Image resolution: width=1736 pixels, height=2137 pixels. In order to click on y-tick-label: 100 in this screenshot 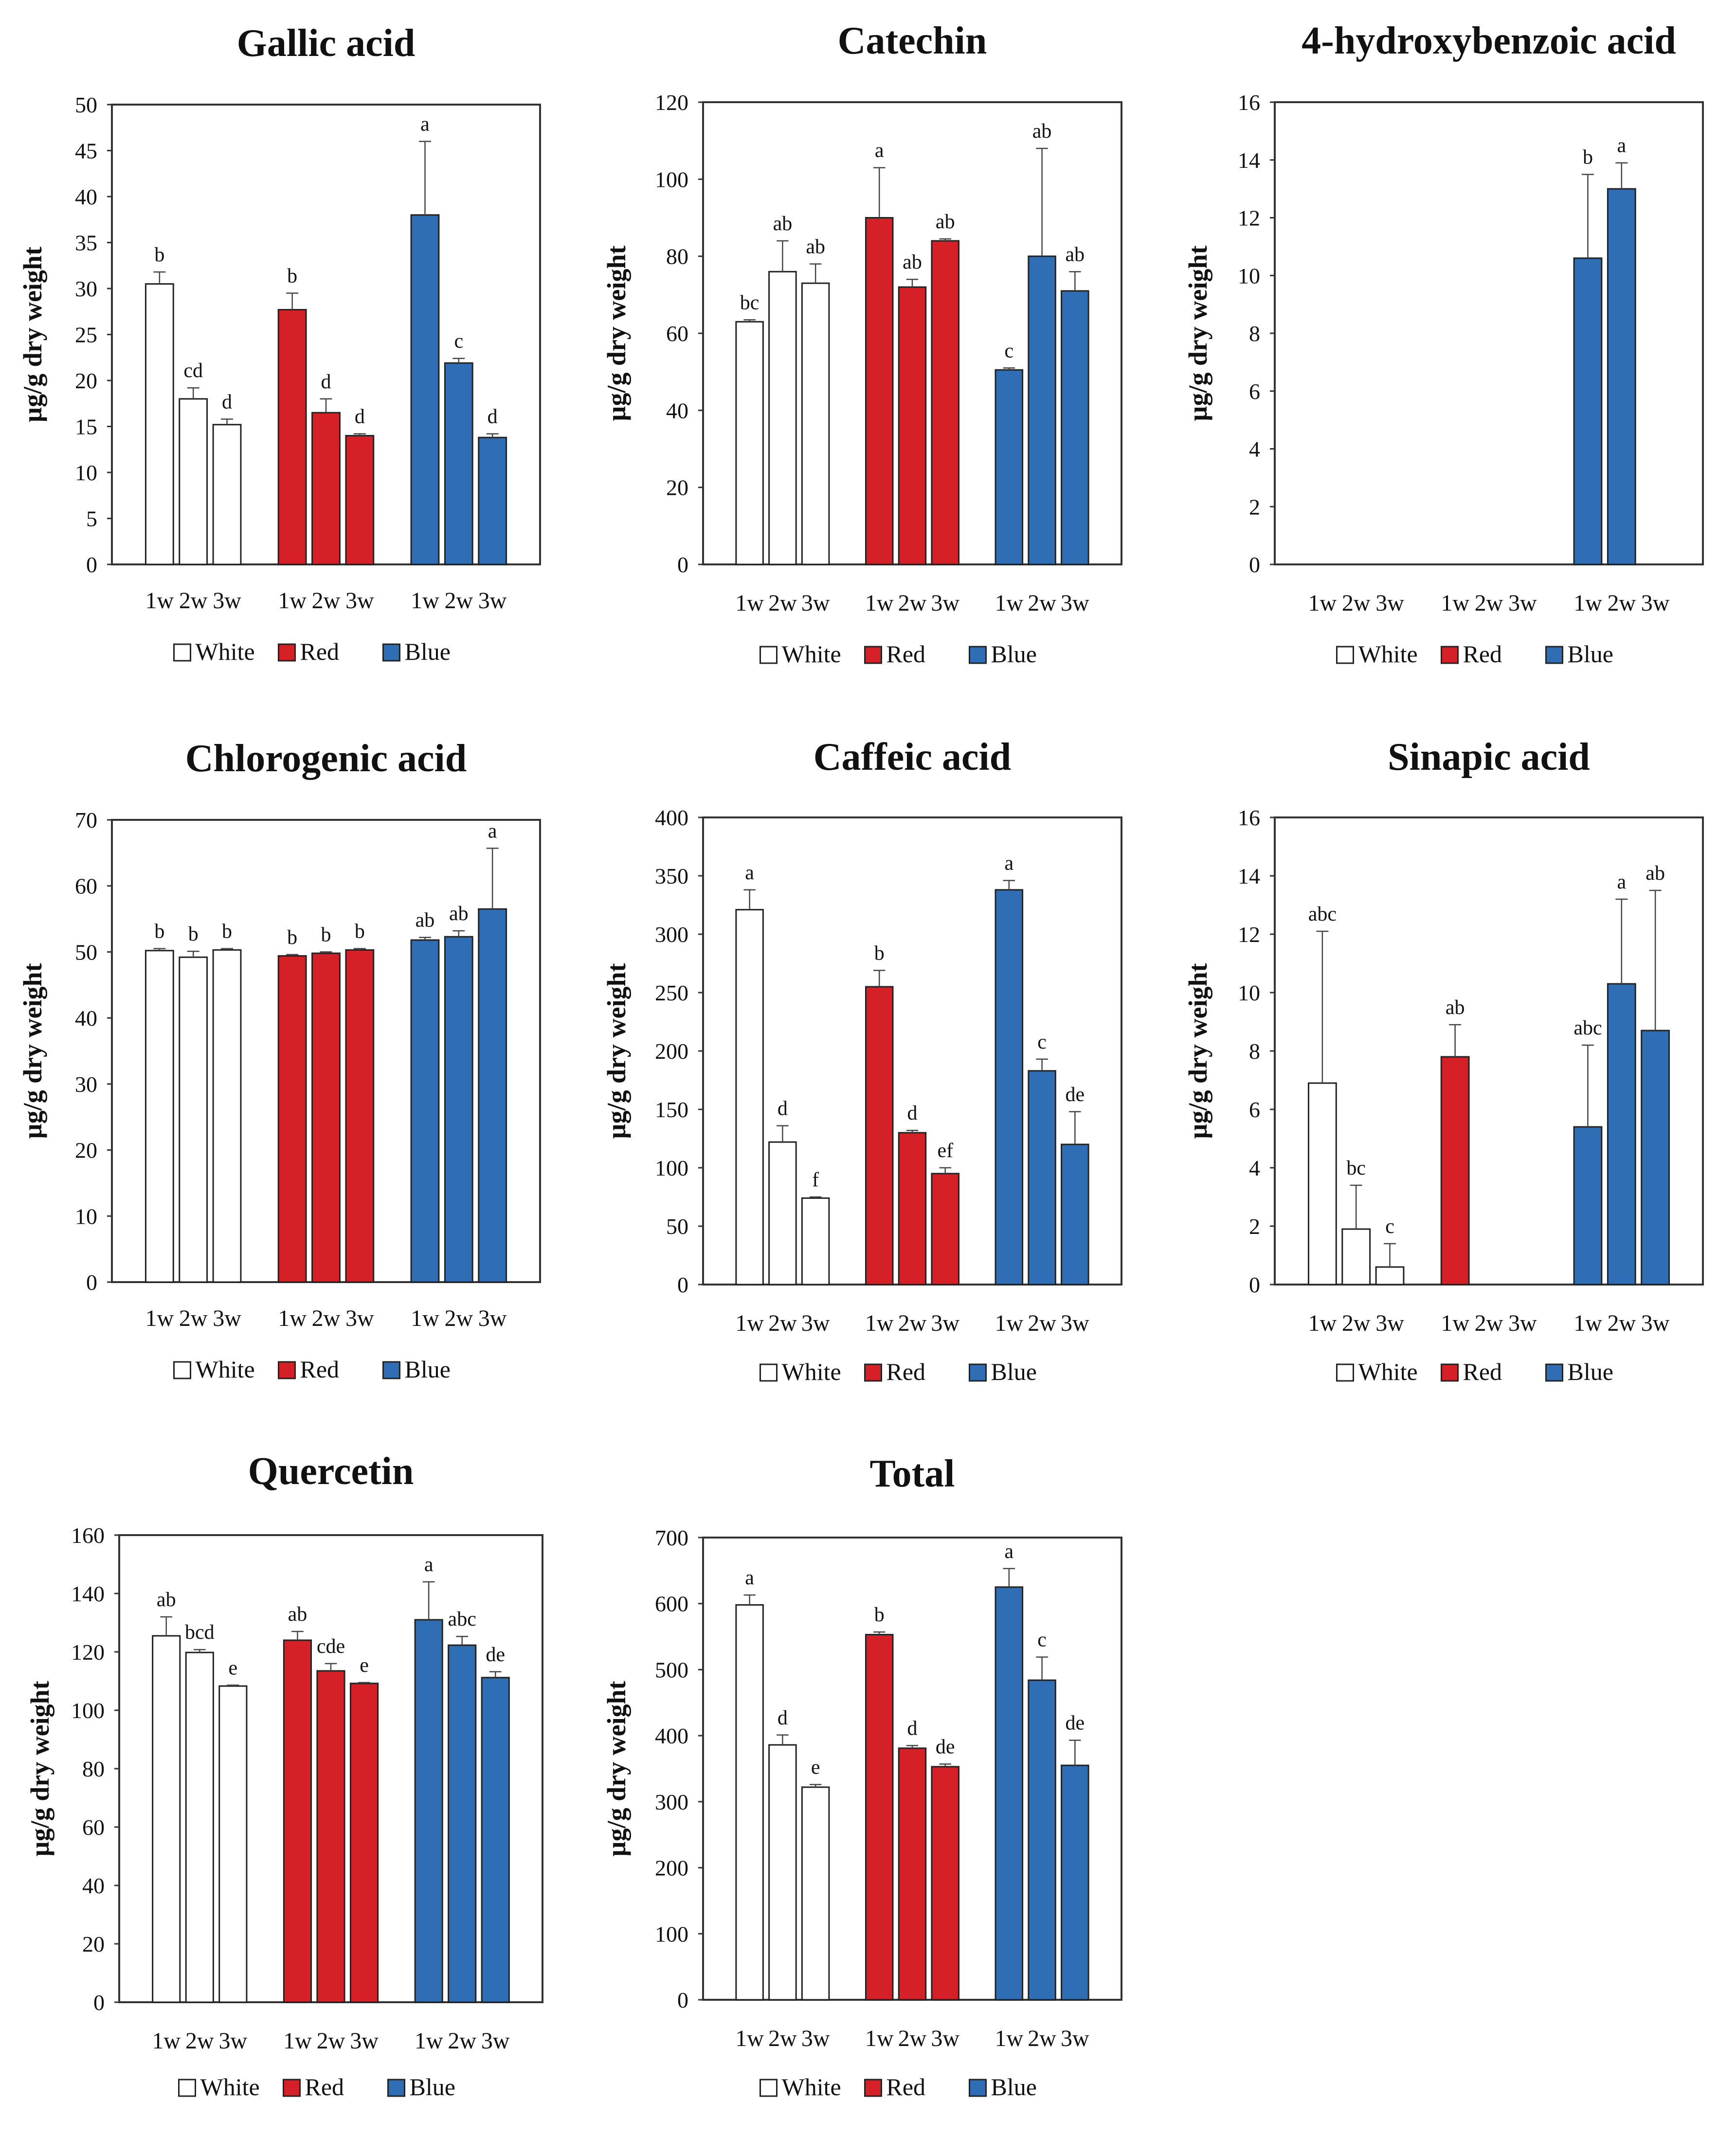, I will do `click(672, 1168)`.